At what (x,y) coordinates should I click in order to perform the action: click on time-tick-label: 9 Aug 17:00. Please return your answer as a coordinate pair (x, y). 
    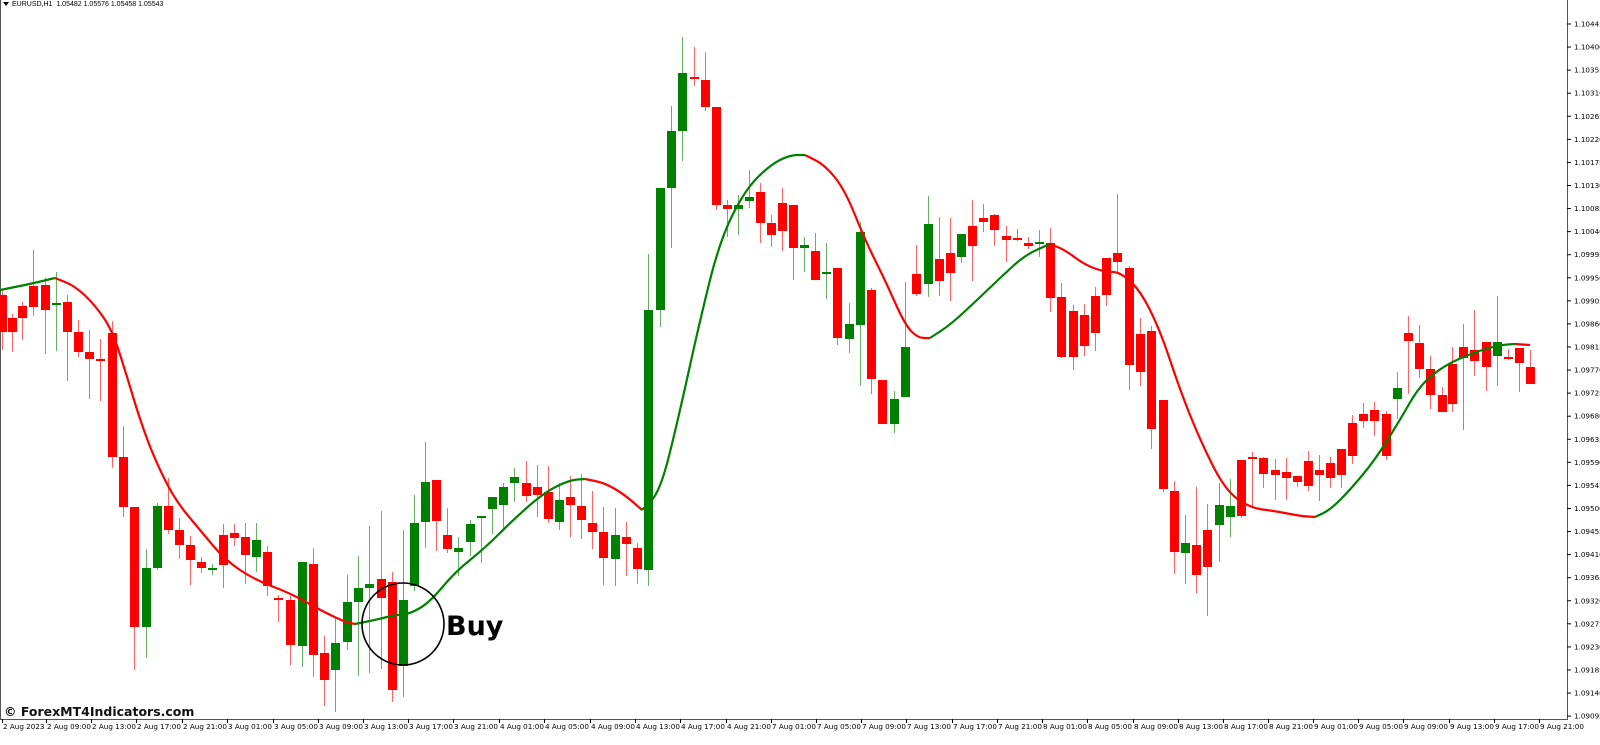
    Looking at the image, I should click on (1517, 726).